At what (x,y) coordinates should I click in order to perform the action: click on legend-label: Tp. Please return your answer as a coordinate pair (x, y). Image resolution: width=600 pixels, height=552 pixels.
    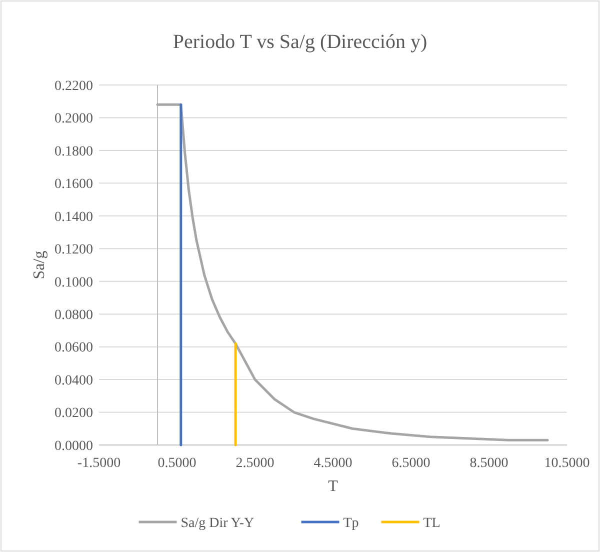
    Looking at the image, I should click on (351, 523).